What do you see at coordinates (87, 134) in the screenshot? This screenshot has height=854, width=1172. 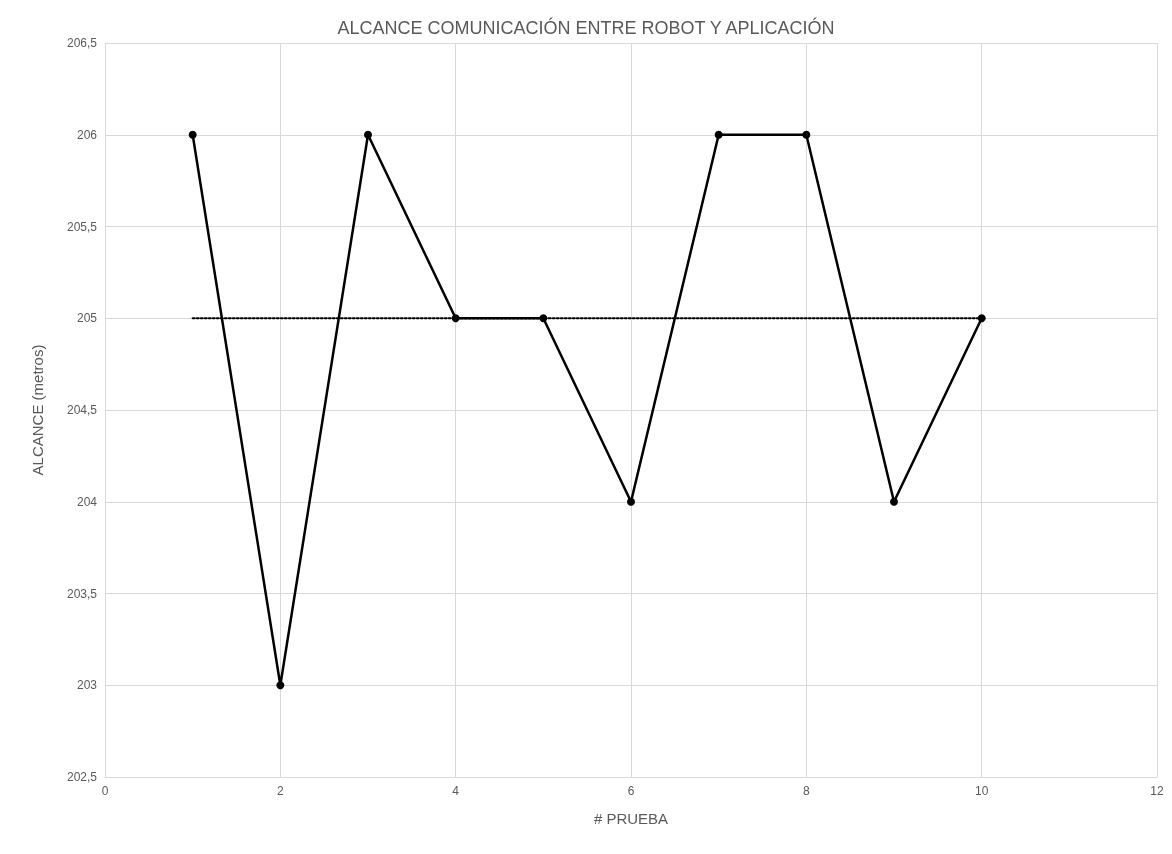 I see `y-tick-label: 206` at bounding box center [87, 134].